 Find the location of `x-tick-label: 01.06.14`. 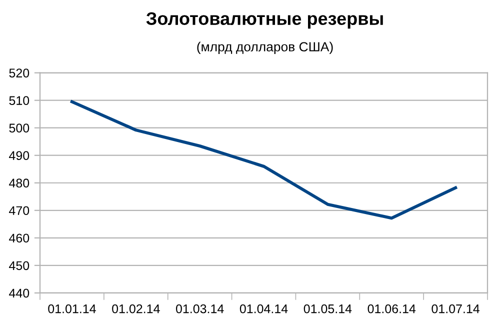

x-tick-label: 01.06.14 is located at coordinates (392, 309).